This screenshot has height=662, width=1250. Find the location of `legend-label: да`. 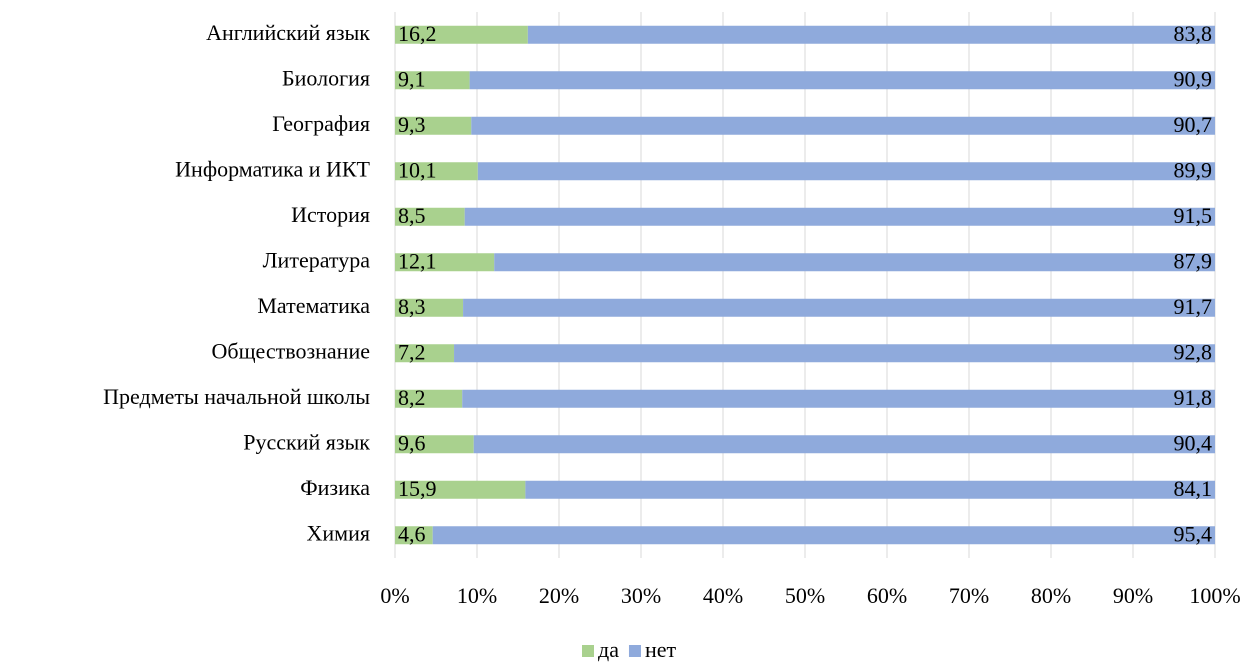

legend-label: да is located at coordinates (608, 649).